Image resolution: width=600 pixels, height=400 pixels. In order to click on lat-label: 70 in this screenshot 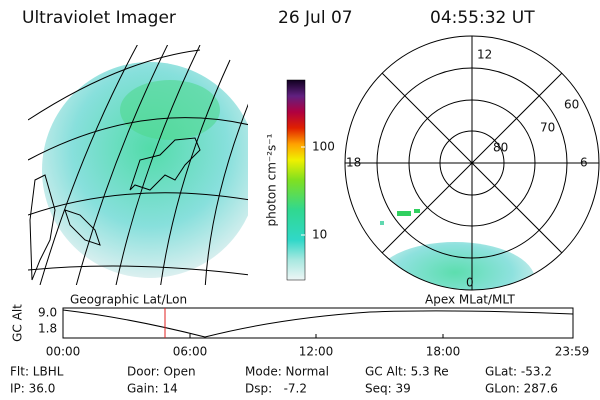, I will do `click(547, 128)`.